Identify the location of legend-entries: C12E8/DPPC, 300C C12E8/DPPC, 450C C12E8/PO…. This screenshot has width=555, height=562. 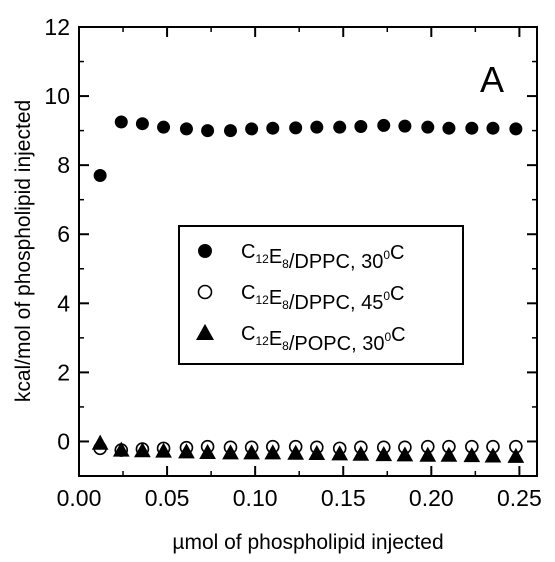
(301, 298).